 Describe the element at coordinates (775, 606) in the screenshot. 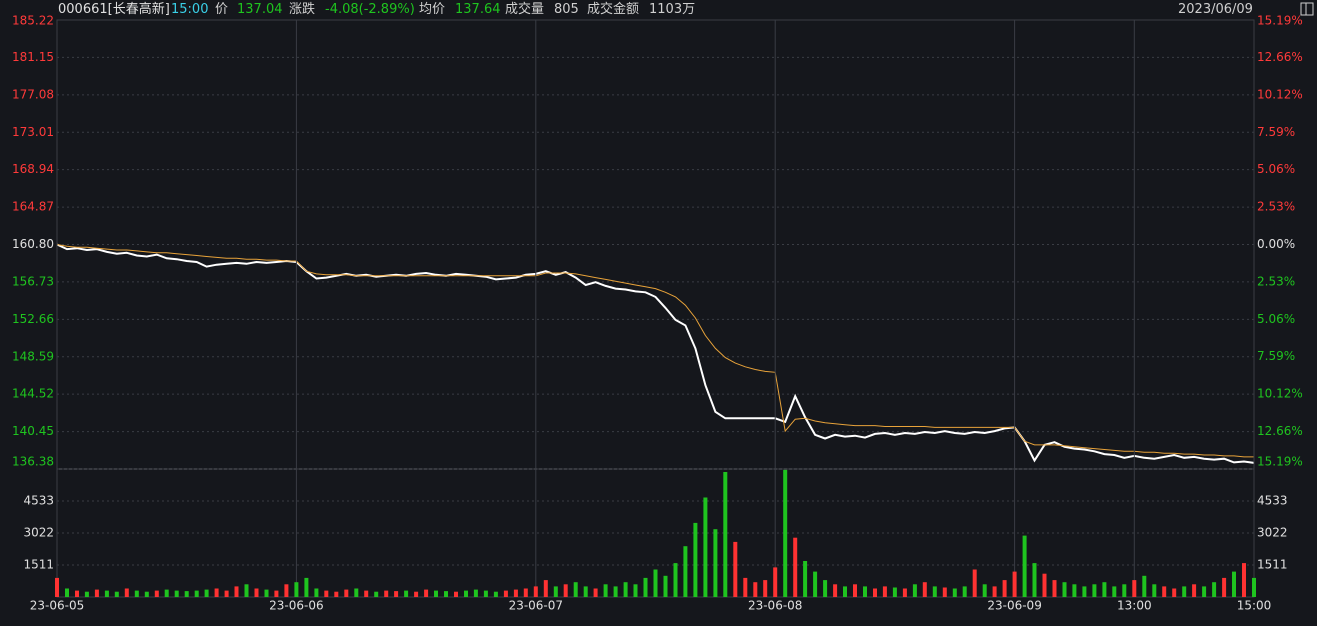

I see `x-tick-label: 23-06-08` at that location.